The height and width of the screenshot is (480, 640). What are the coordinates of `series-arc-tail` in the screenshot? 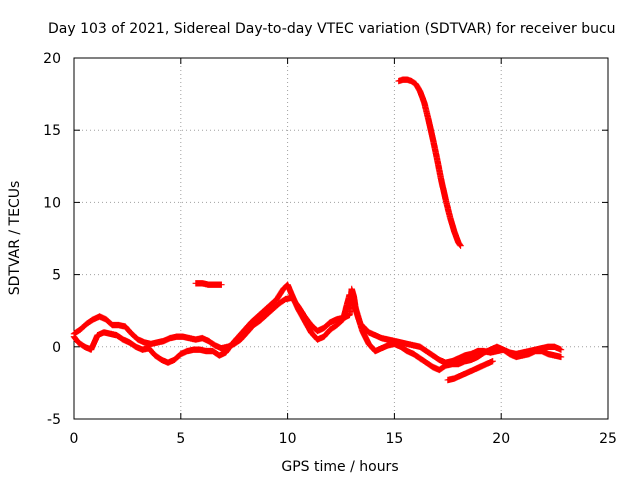 It's located at (470, 371).